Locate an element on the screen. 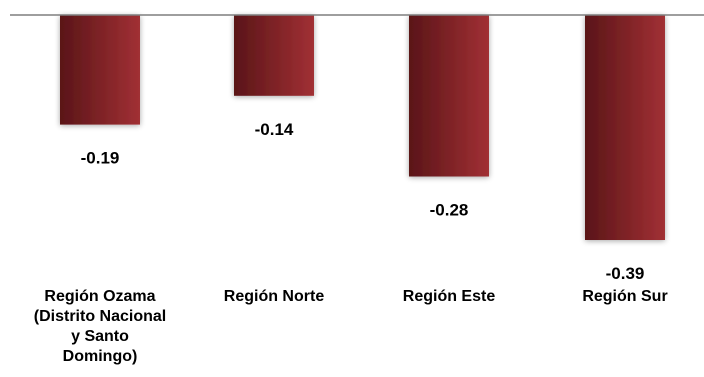  value-label-3: -0.28 is located at coordinates (449, 210).